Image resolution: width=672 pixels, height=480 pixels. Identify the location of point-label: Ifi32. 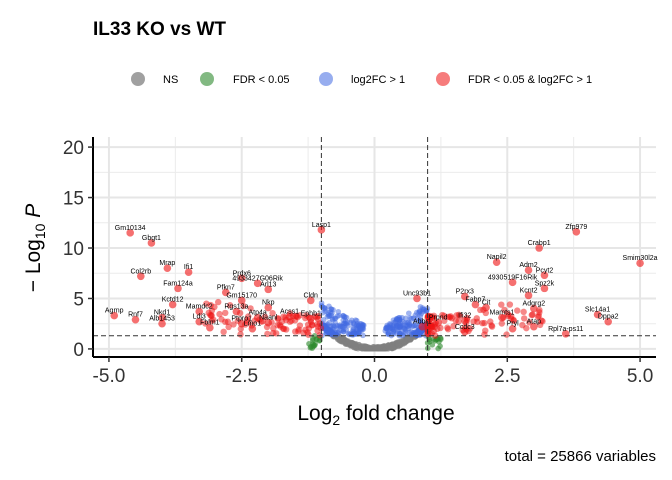
(464, 316).